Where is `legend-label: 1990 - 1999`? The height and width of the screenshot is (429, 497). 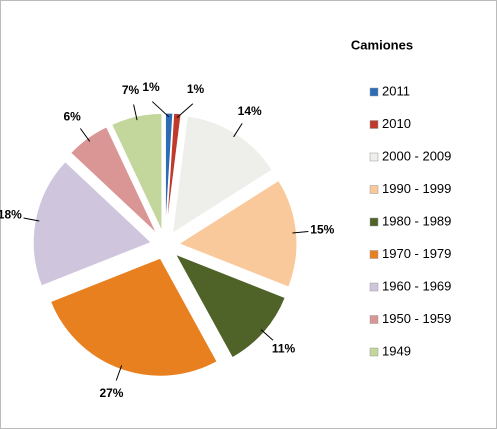
legend-label: 1990 - 1999 is located at coordinates (416, 188).